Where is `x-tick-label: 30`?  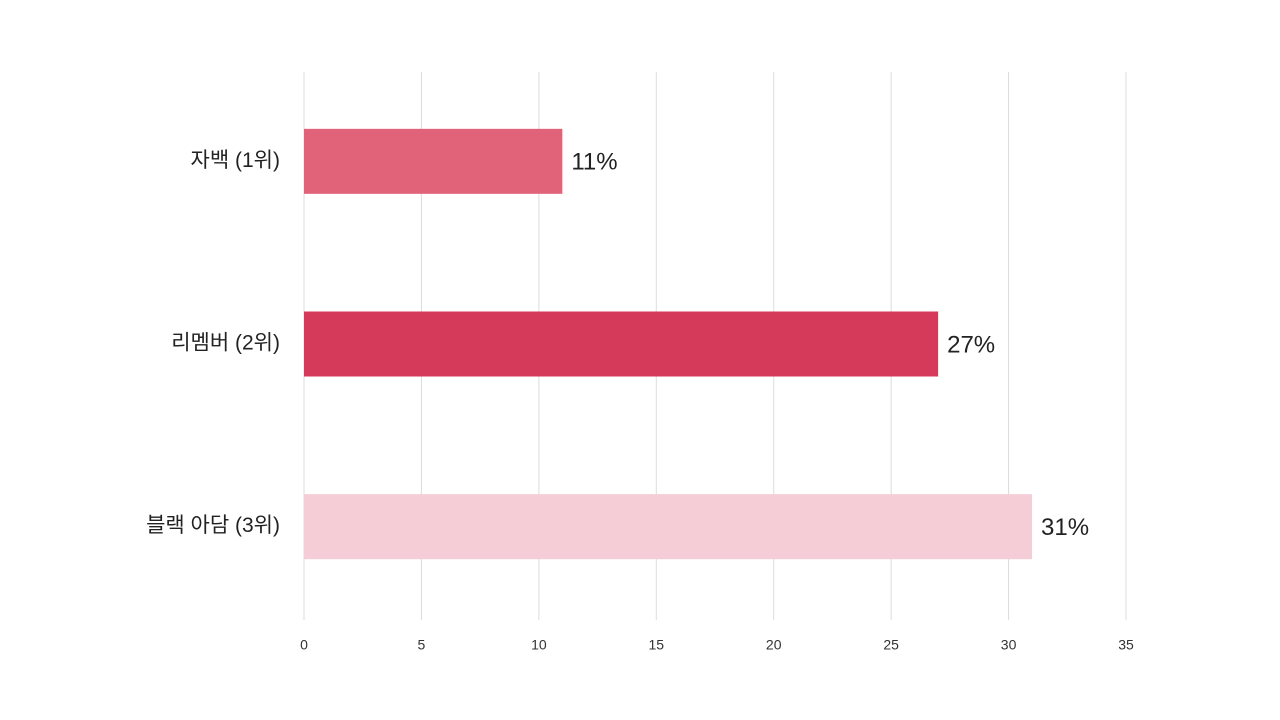
x-tick-label: 30 is located at coordinates (1009, 645).